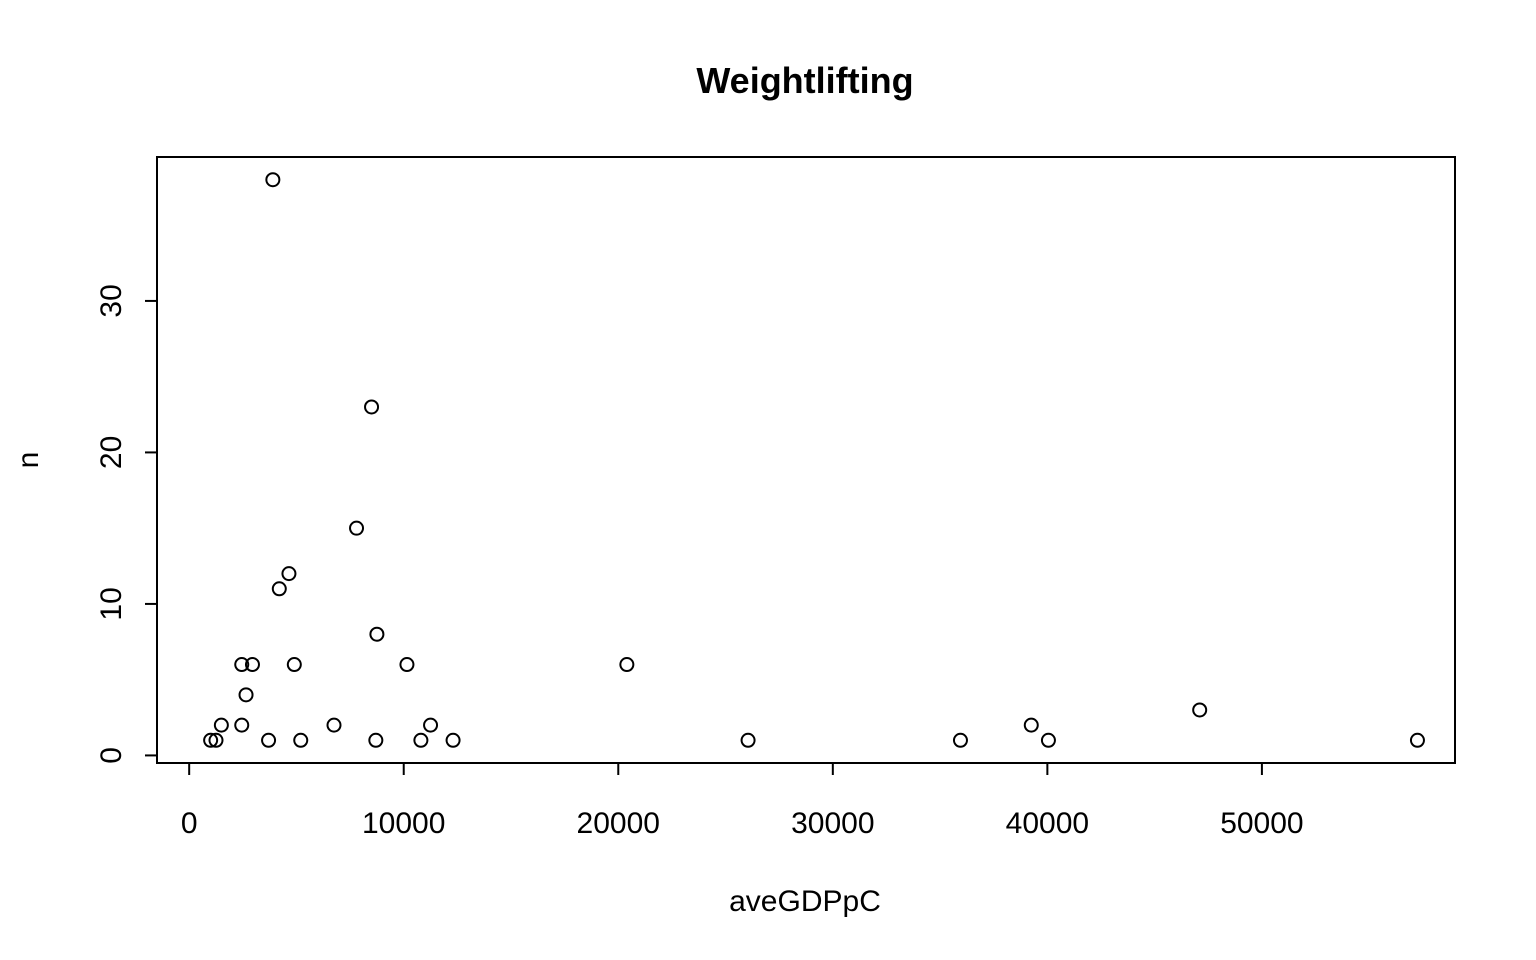 The image size is (1536, 960). What do you see at coordinates (403, 823) in the screenshot?
I see `x-tick-label: 10000` at bounding box center [403, 823].